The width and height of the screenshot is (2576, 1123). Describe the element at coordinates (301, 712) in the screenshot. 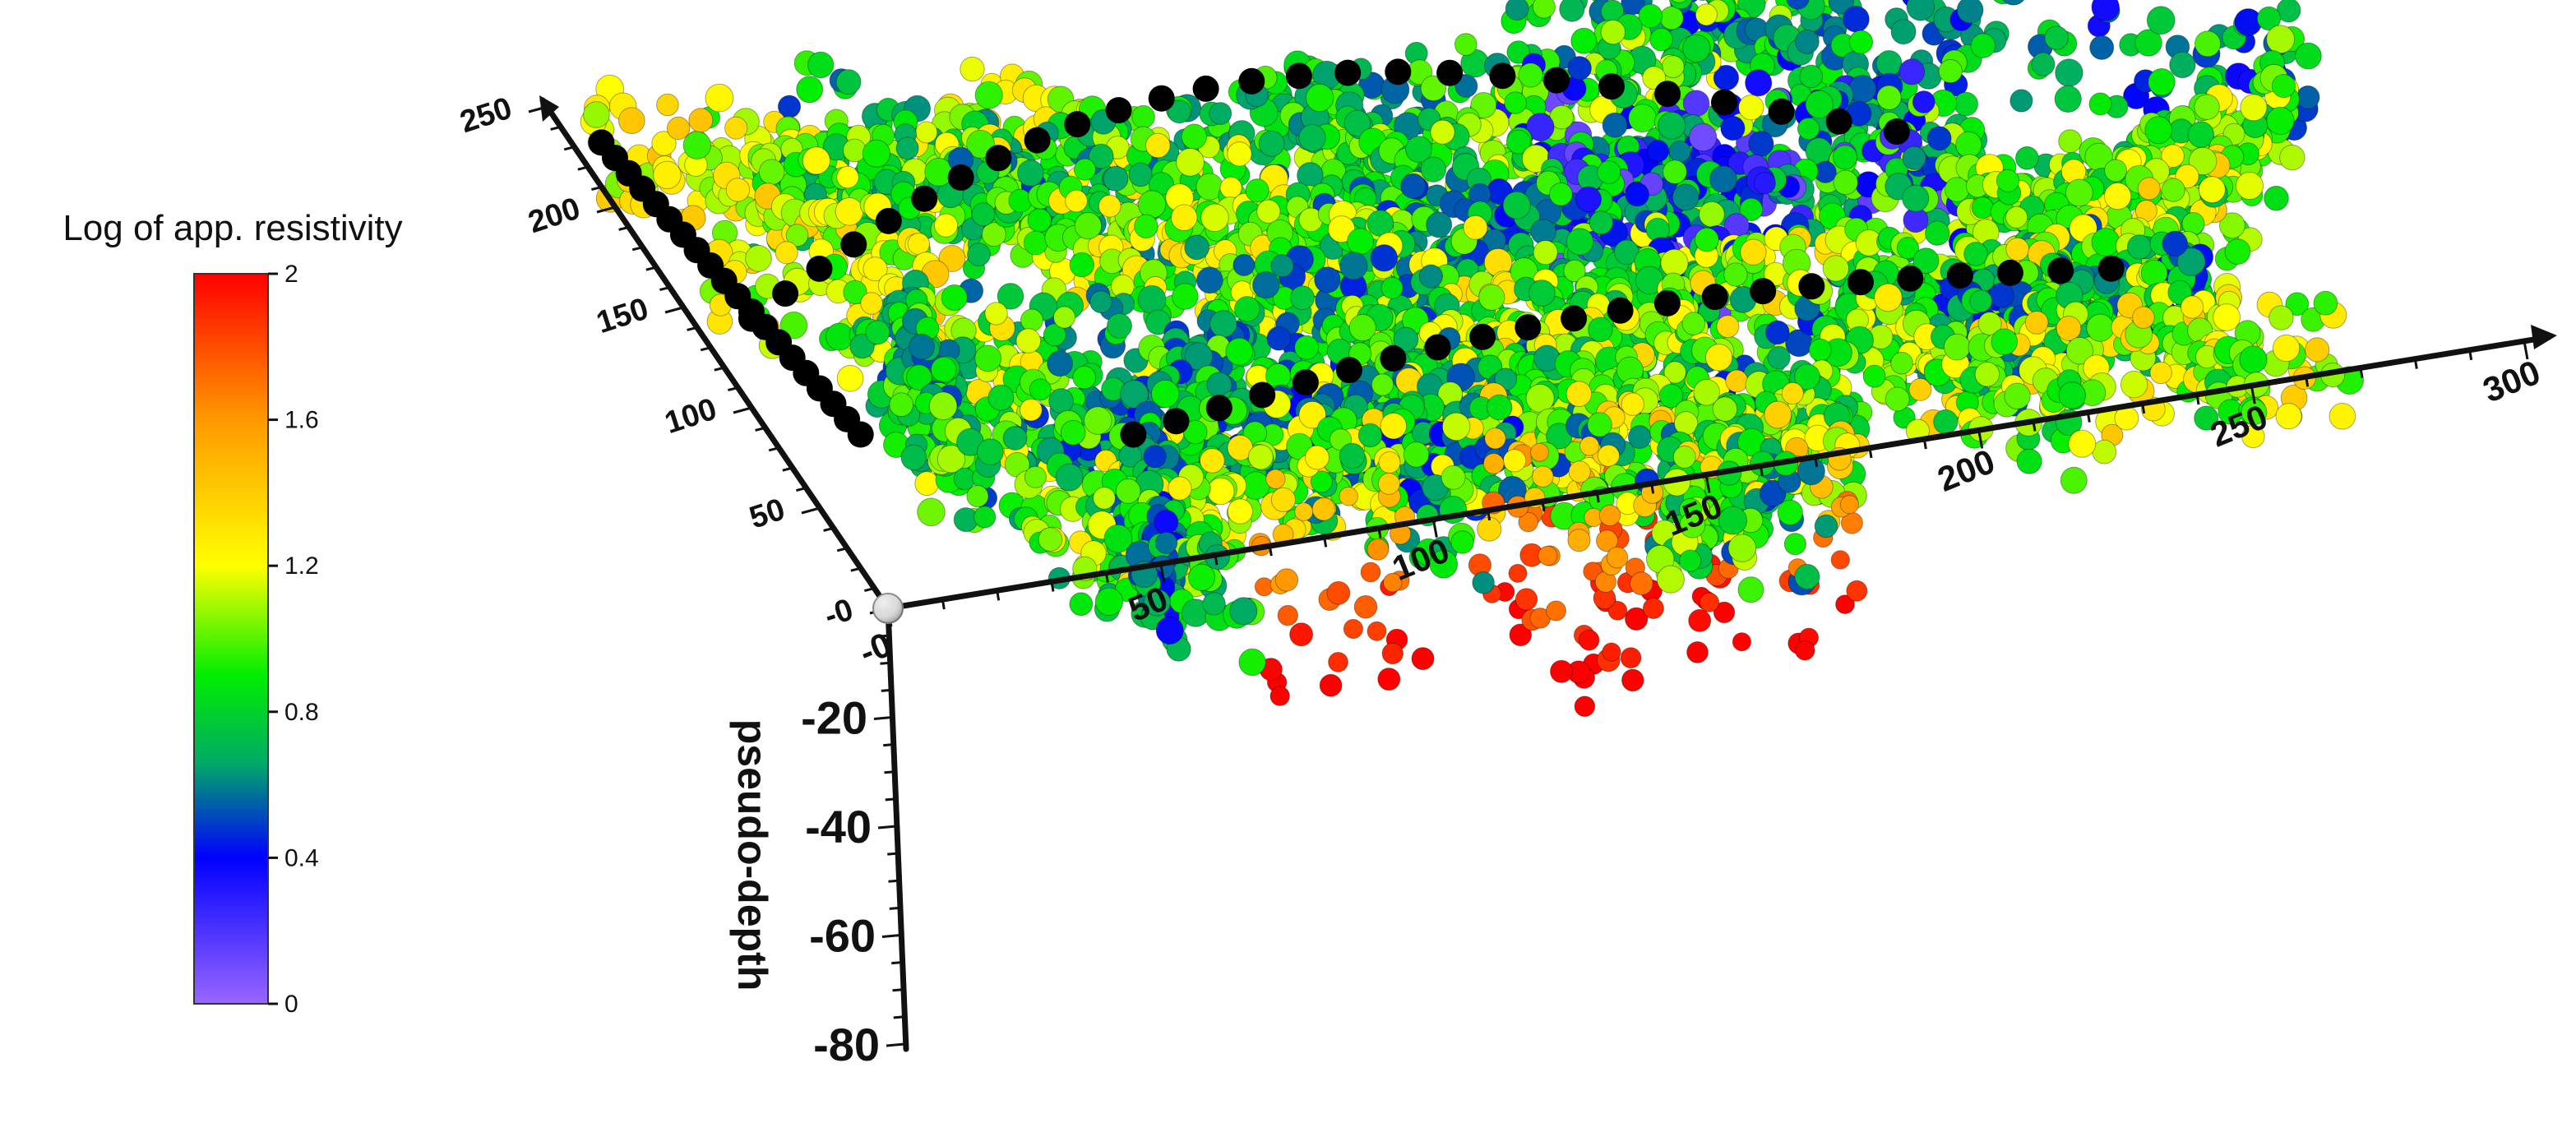

I see `colorbar-tick-label: 0.8` at that location.